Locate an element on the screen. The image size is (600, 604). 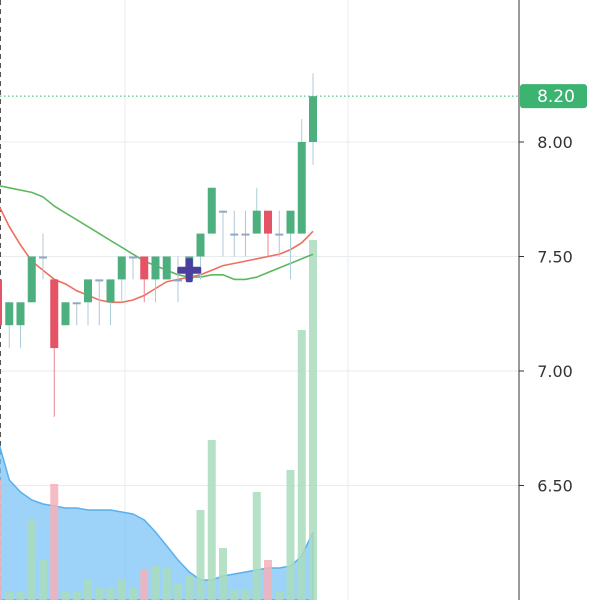
last-price-tag-label: 8.20 is located at coordinates (556, 97).